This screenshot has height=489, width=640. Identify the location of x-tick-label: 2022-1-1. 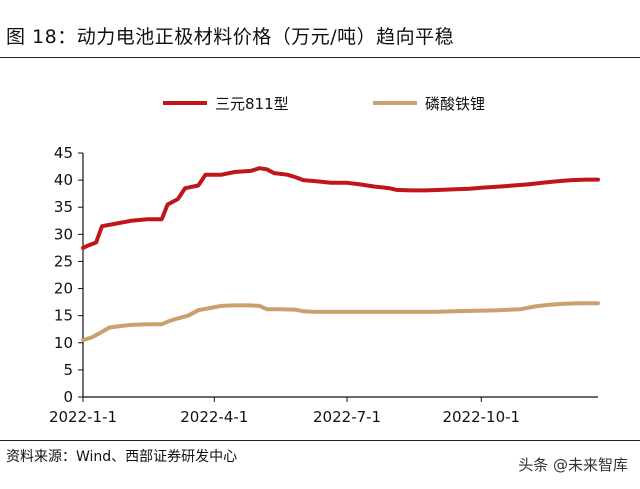
(83, 417).